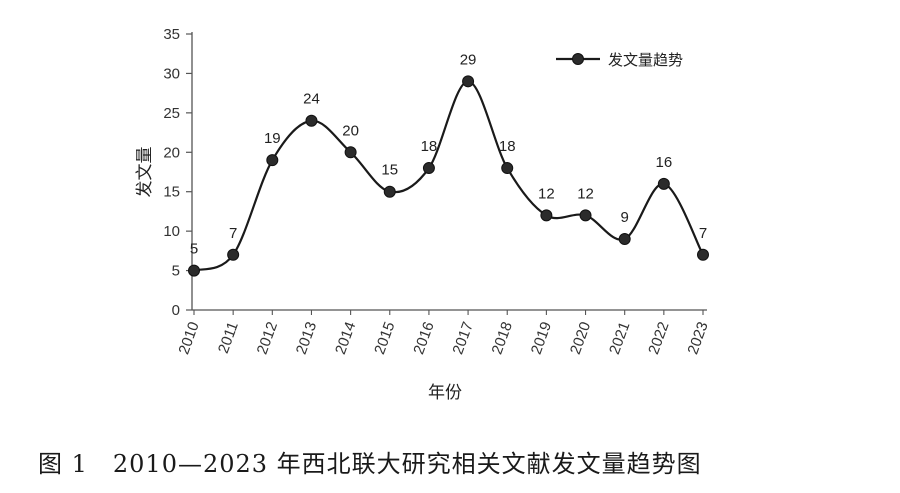 This screenshot has height=493, width=900. What do you see at coordinates (311, 99) in the screenshot?
I see `data-label: 24` at bounding box center [311, 99].